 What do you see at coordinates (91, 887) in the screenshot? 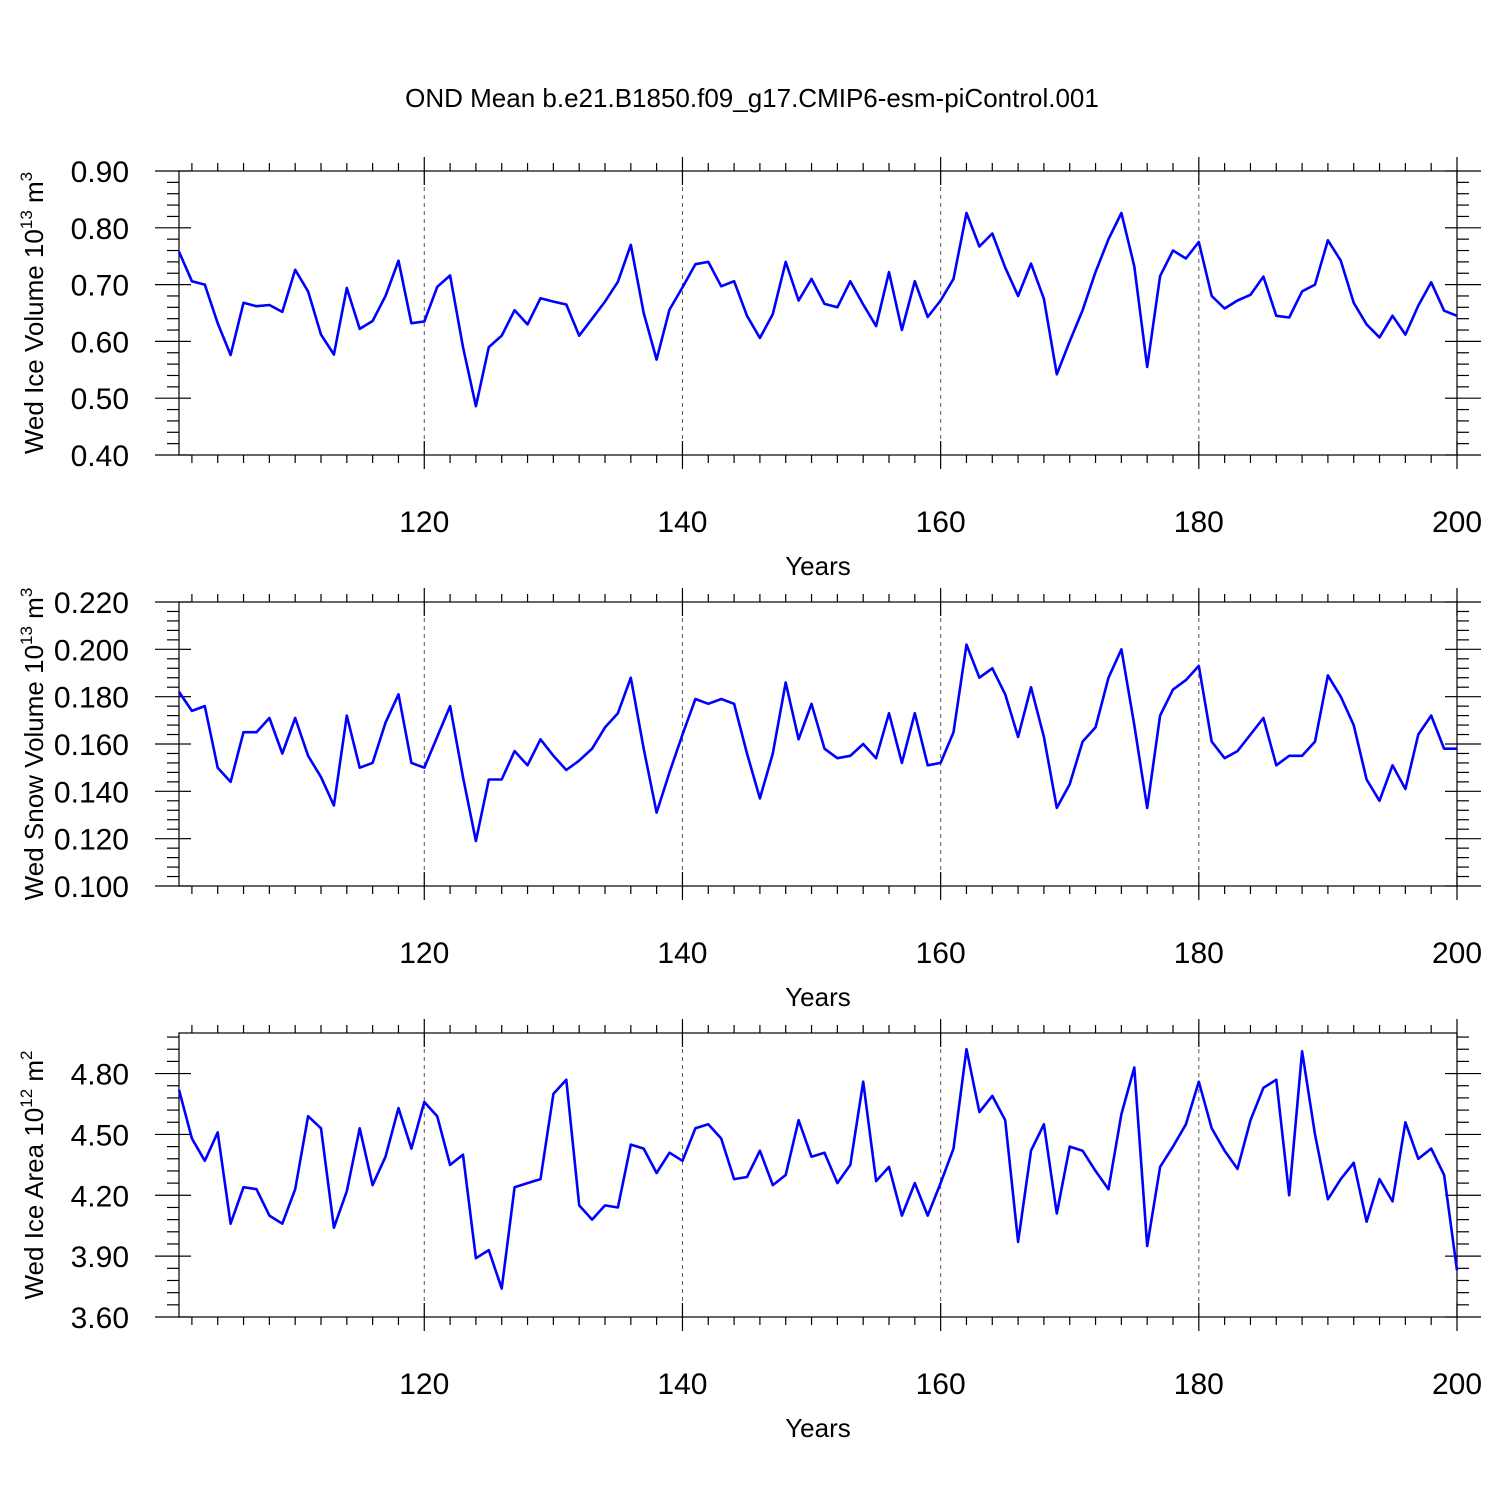
I see `y-tick-label: 0.100` at bounding box center [91, 887].